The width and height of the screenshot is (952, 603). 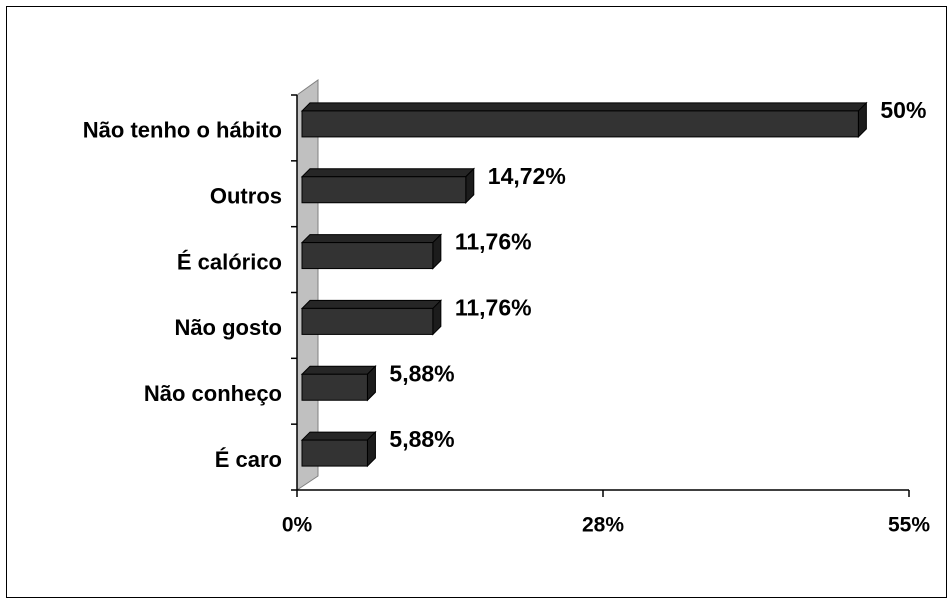 What do you see at coordinates (603, 525) in the screenshot?
I see `x-tick-label: 28%` at bounding box center [603, 525].